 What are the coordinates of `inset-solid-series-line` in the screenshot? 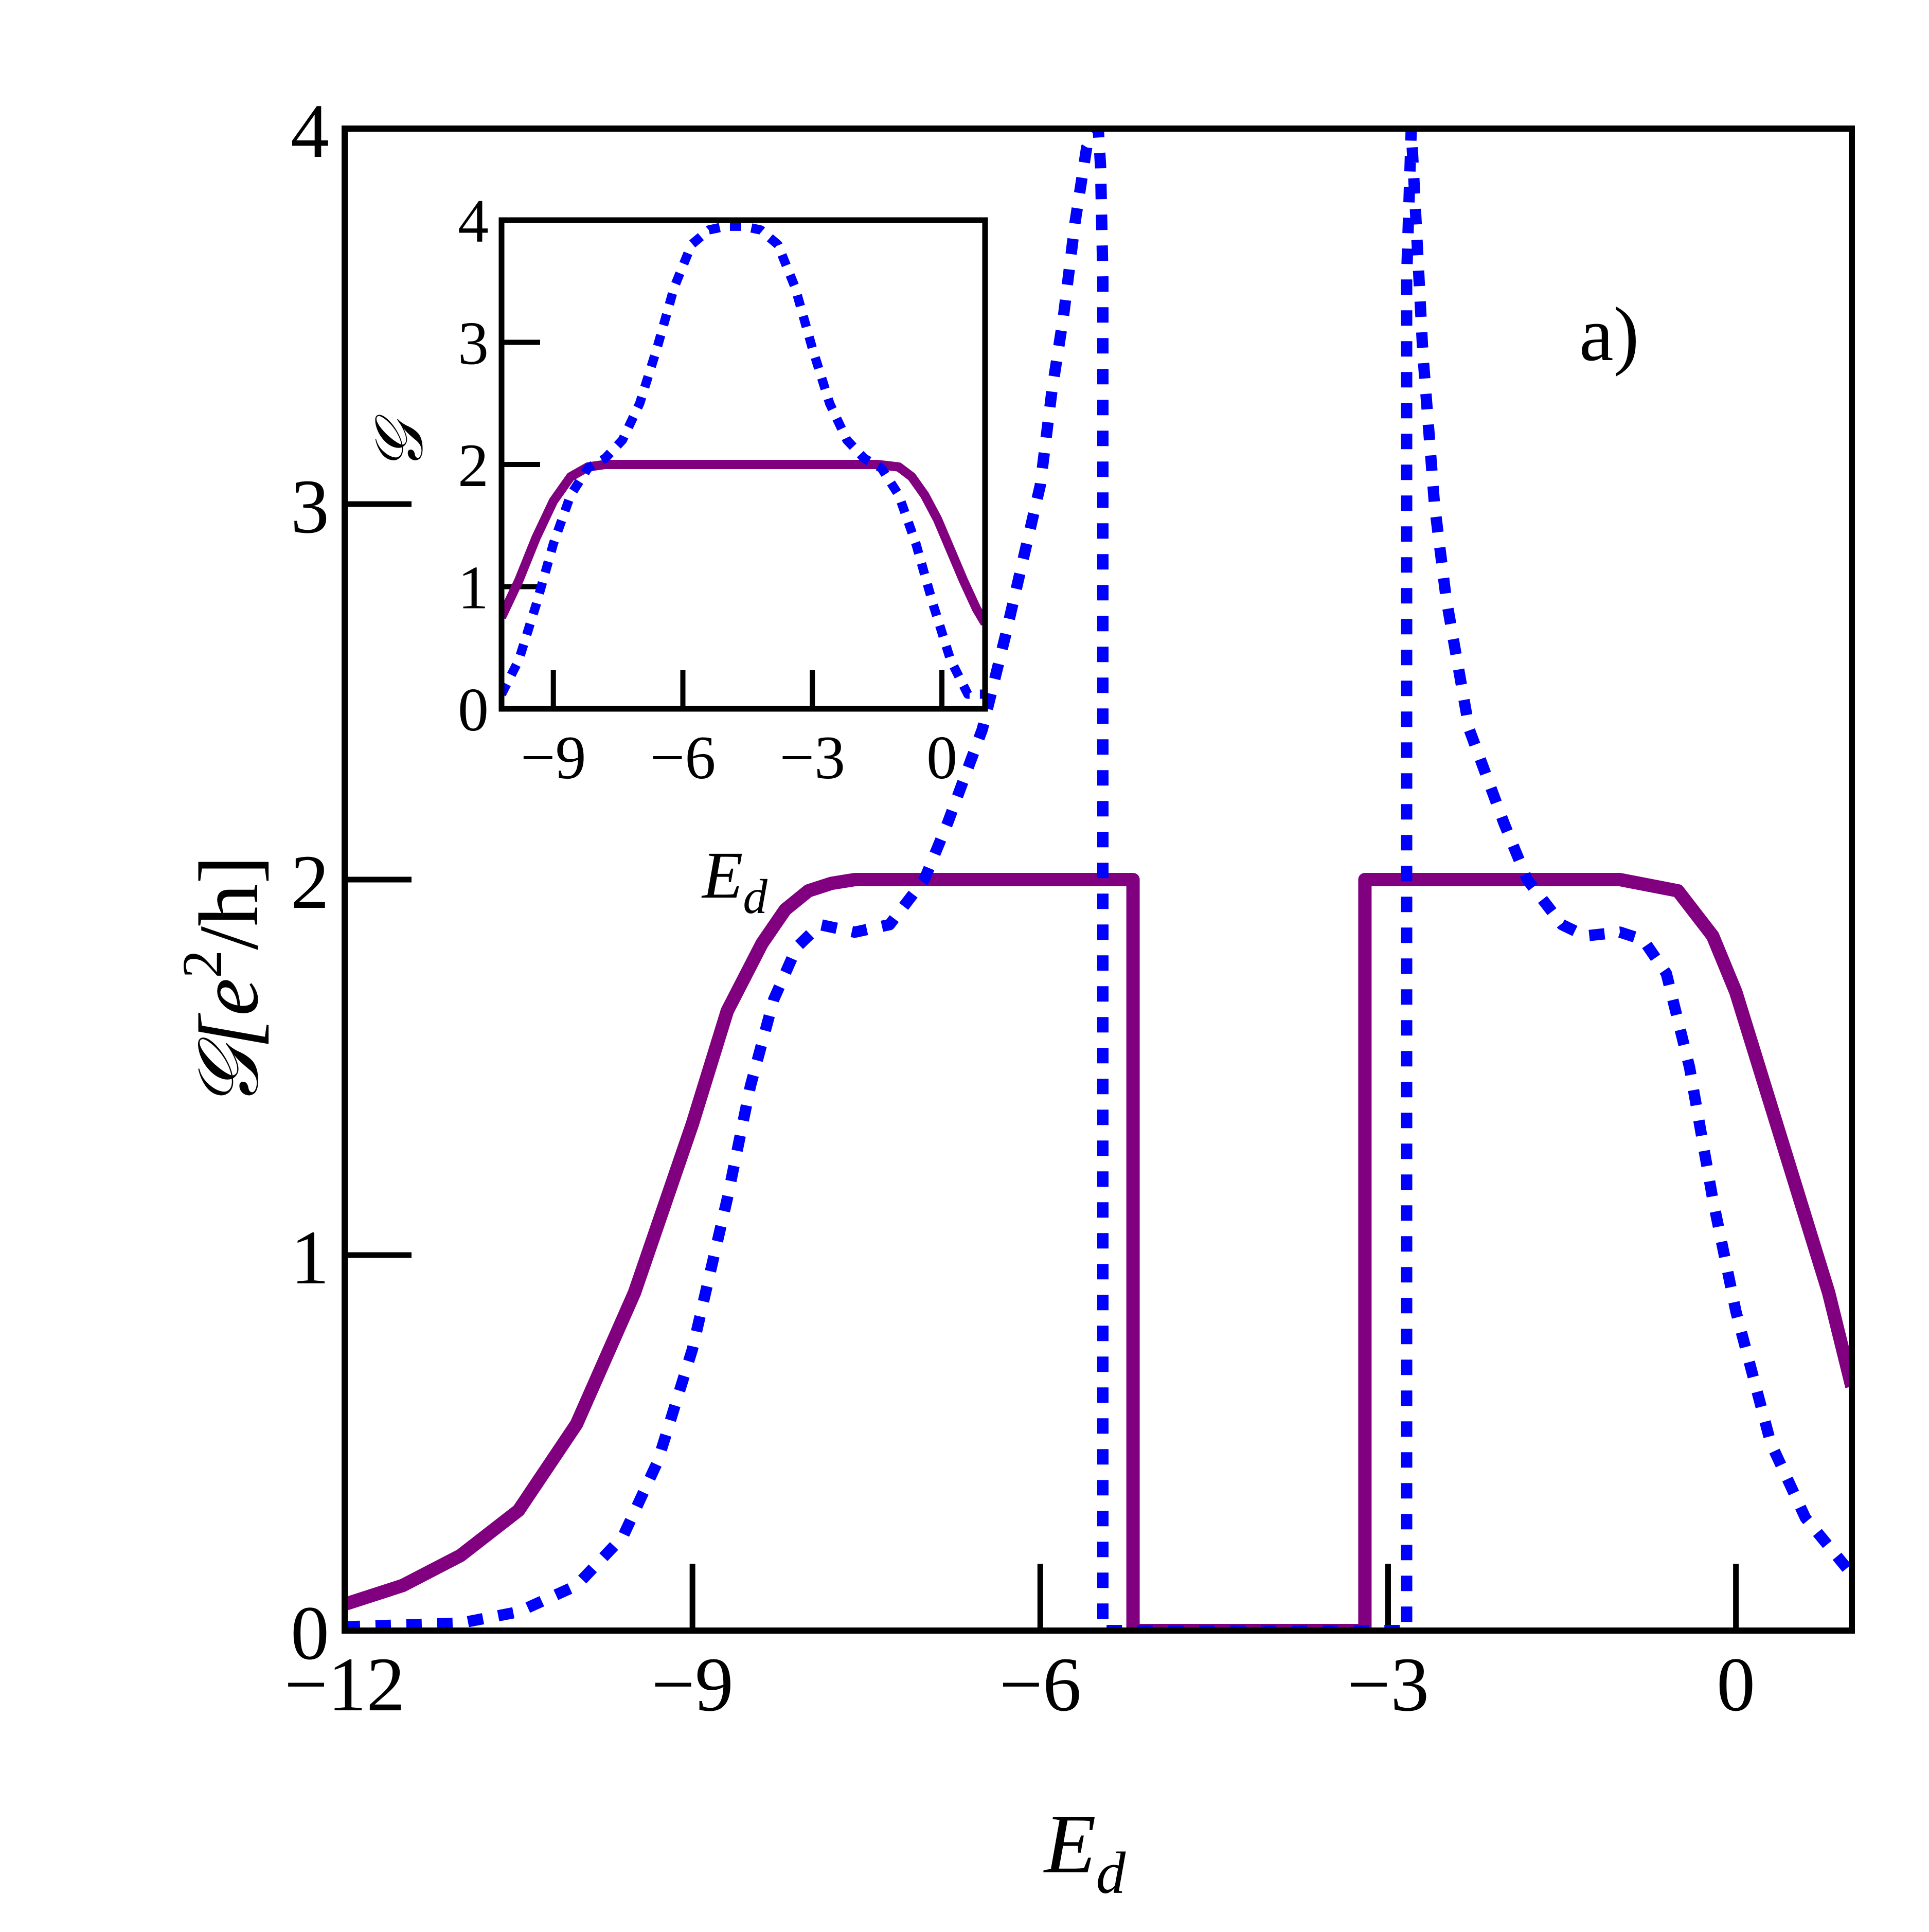 It's located at (743, 543).